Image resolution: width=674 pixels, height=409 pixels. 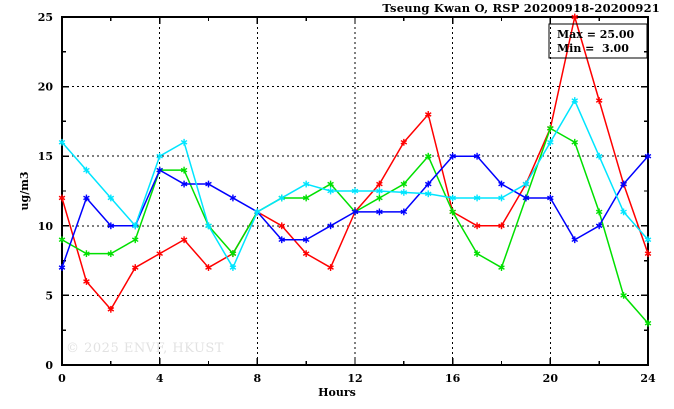 What do you see at coordinates (46, 226) in the screenshot?
I see `y-tick-label: 10` at bounding box center [46, 226].